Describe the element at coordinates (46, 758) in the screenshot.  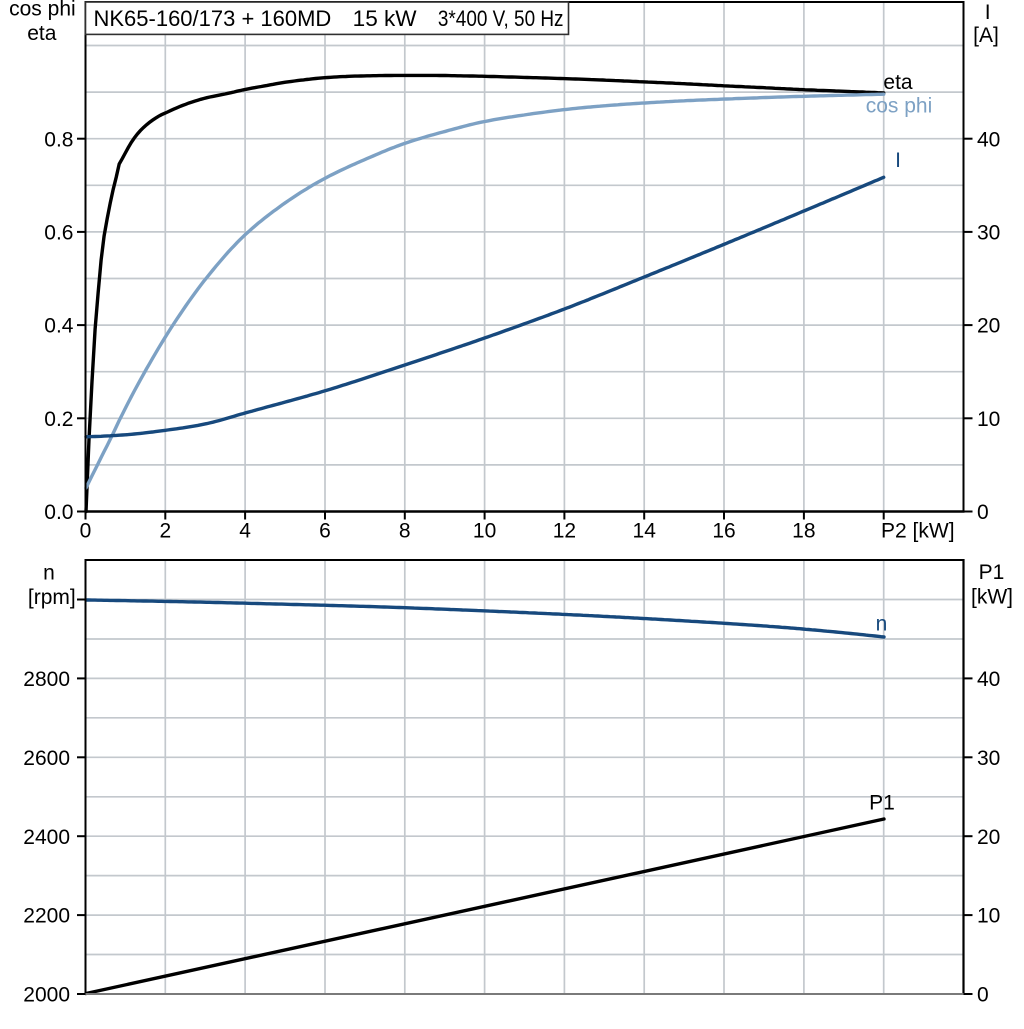
I see `svg-text: 2600` at that location.